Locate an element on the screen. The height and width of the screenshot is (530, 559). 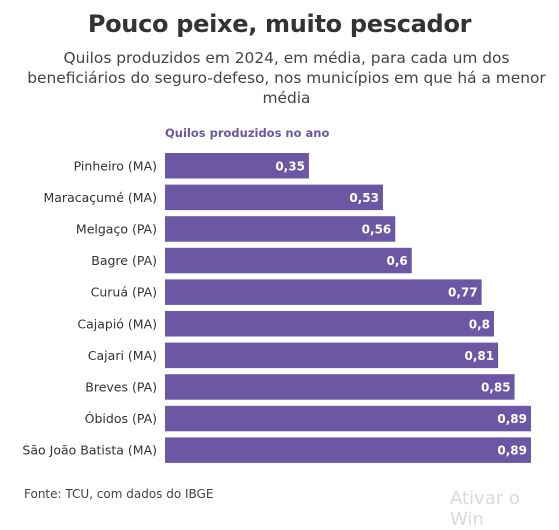
axis-title: Quilos produzidos no ano is located at coordinates (247, 133).